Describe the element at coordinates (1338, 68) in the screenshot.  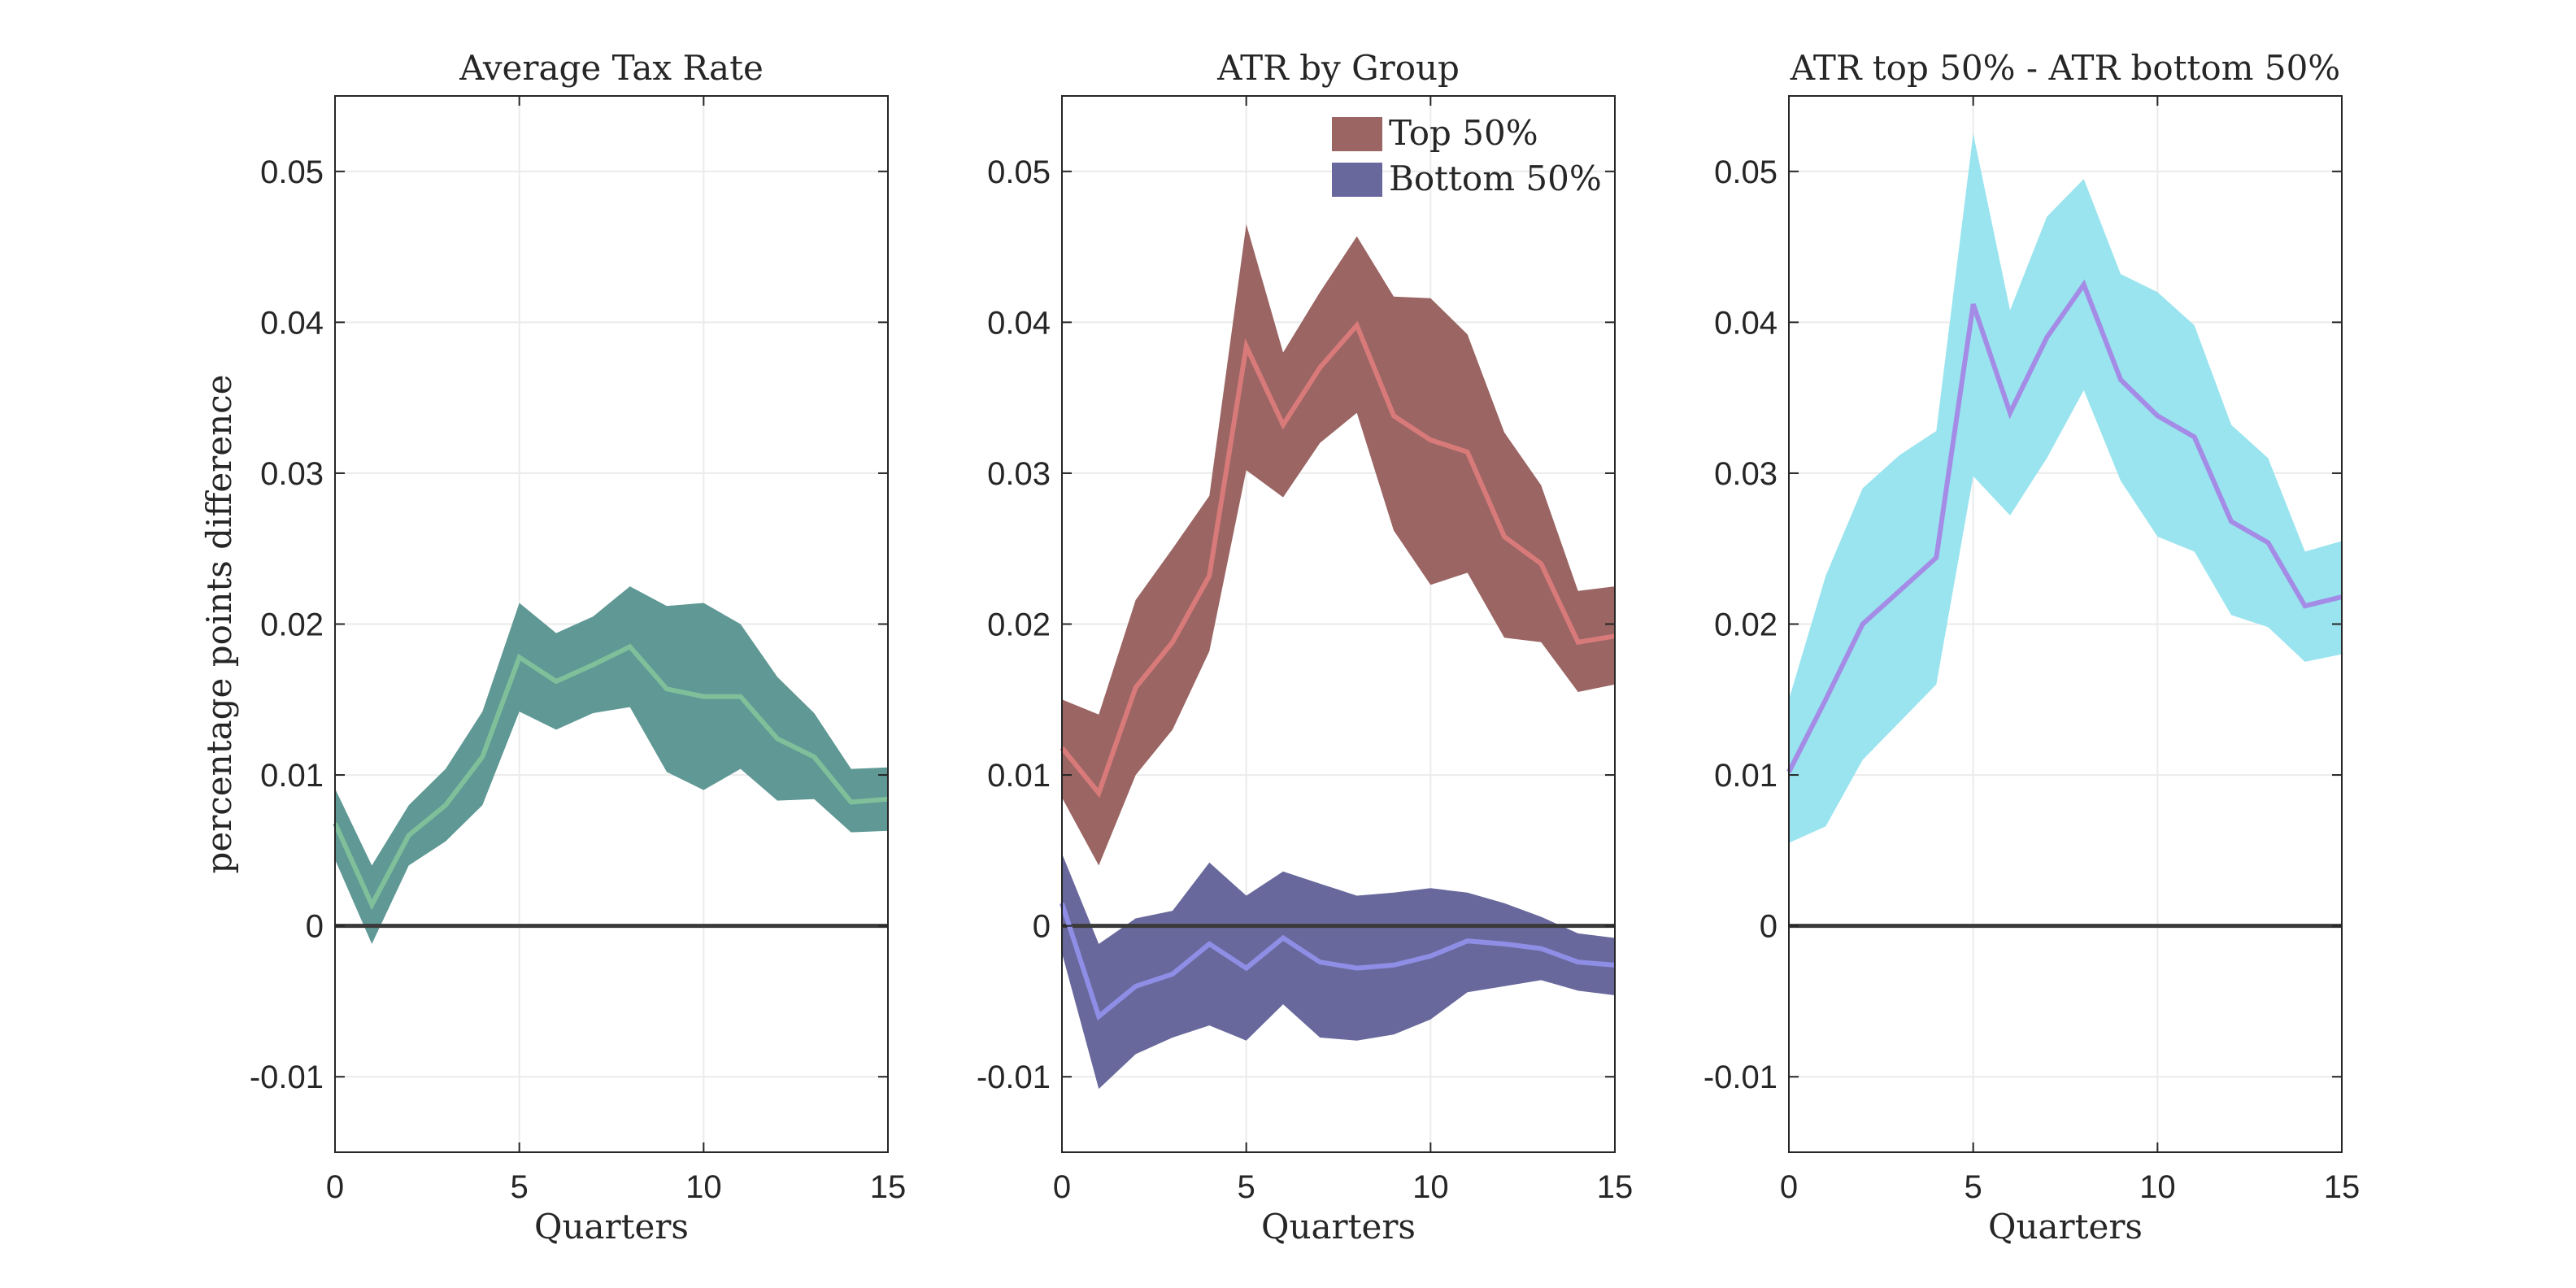
I see `chart-title: ATR by Group` at that location.